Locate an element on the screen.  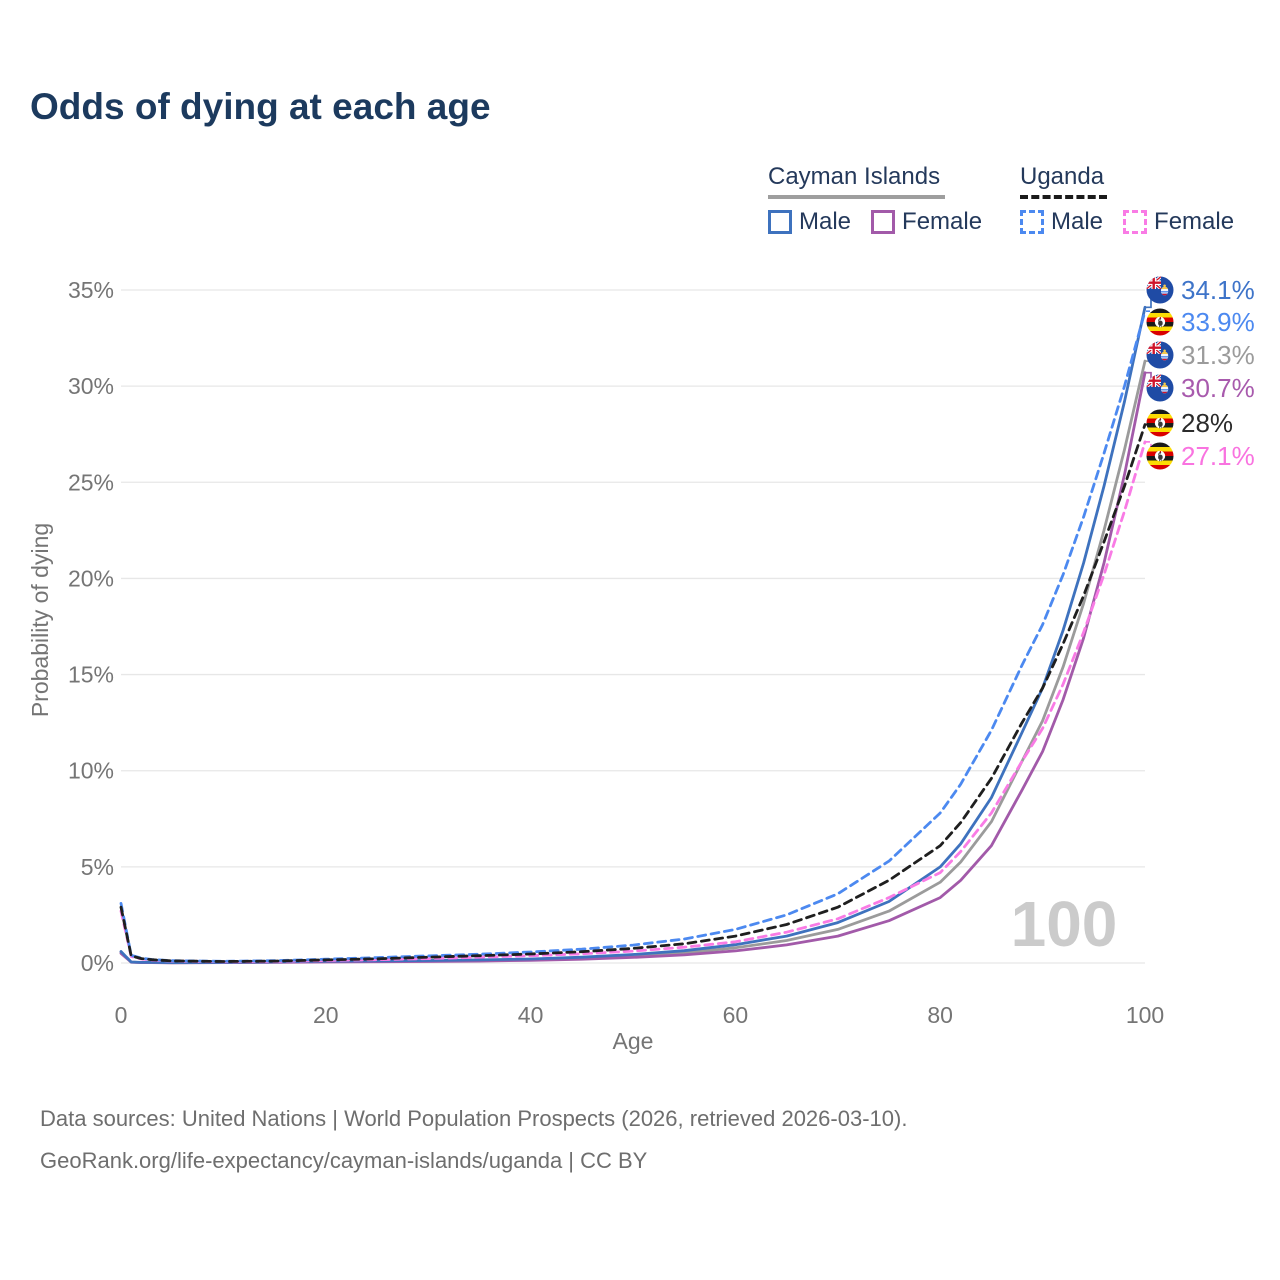
page-title: Odds of dying at each age is located at coordinates (260, 106).